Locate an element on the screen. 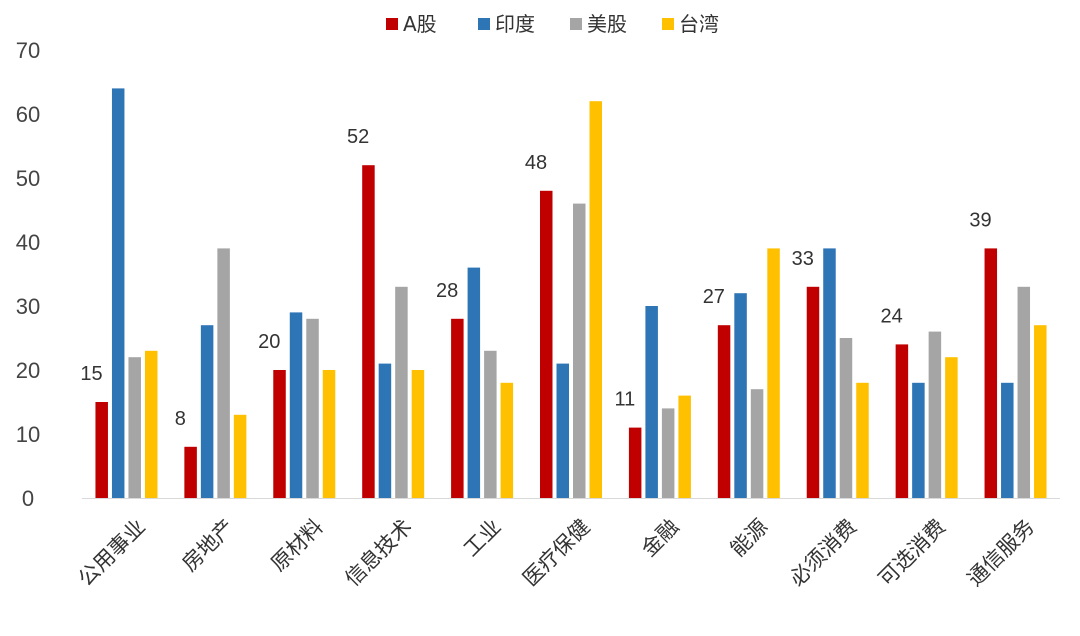 This screenshot has height=636, width=1080. x-tick-label: 医疗保健 is located at coordinates (556, 553).